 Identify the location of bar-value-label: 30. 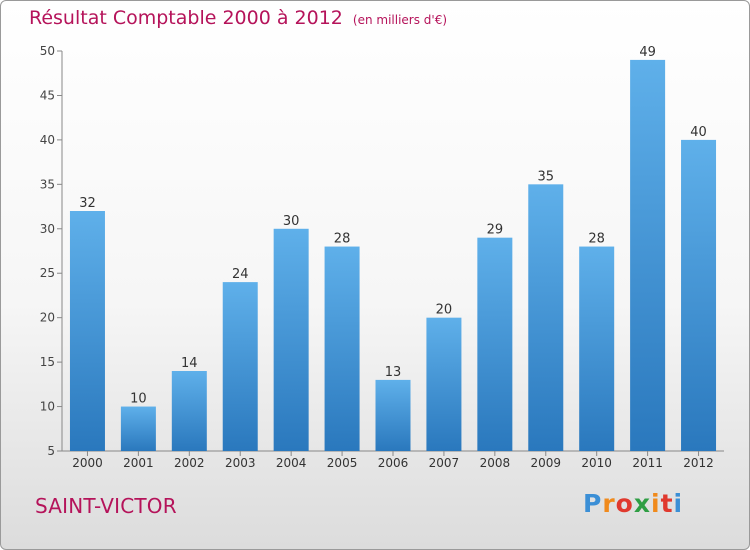
(291, 221).